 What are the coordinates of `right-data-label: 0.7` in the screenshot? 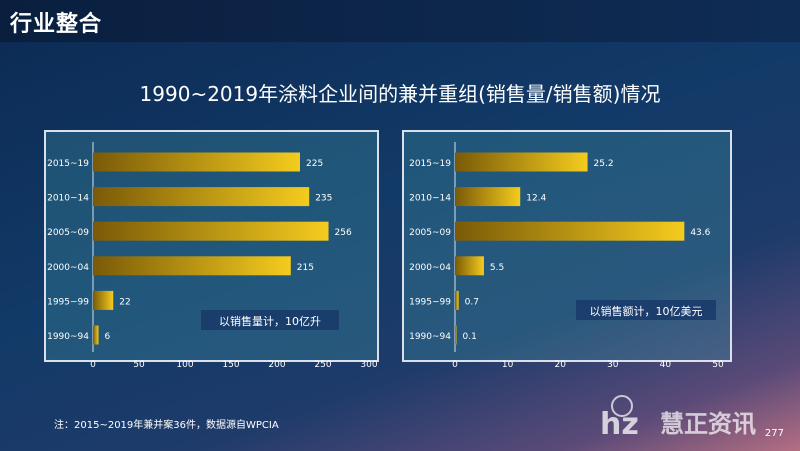 It's located at (472, 302).